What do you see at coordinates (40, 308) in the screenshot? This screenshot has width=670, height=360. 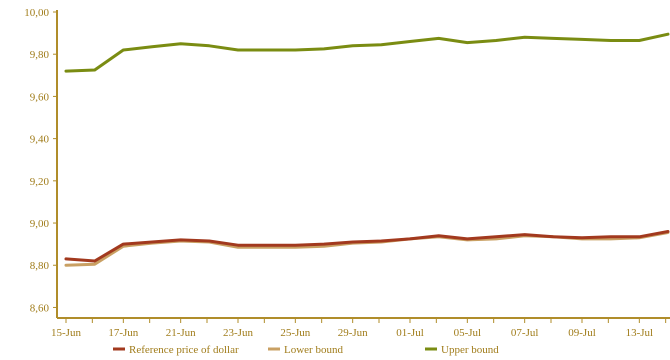 I see `y-tick-label: 8,60` at bounding box center [40, 308].